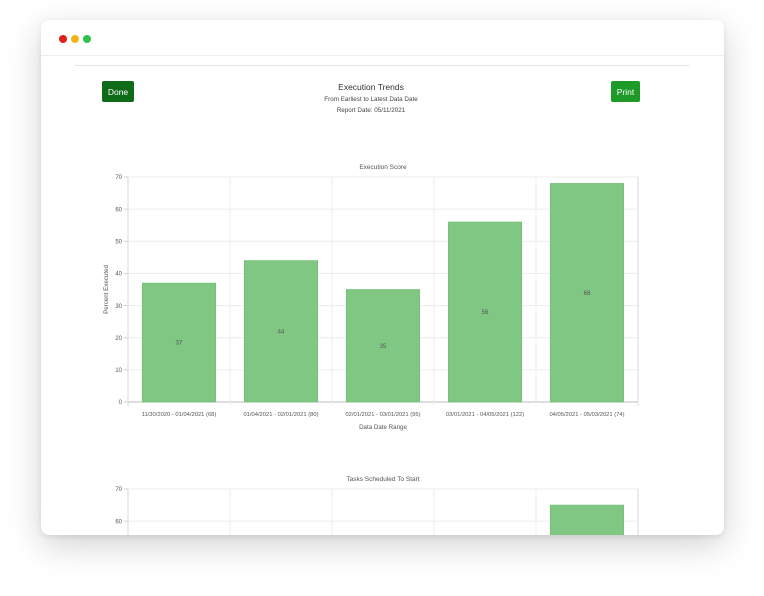 The image size is (764, 596). What do you see at coordinates (382, 415) in the screenshot?
I see `x-tick-label: 02/01/2021 - 03/01/2021 (95)` at bounding box center [382, 415].